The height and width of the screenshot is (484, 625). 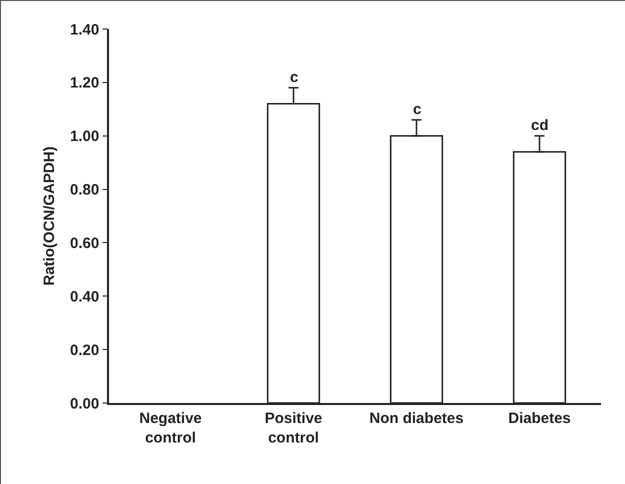 What do you see at coordinates (85, 297) in the screenshot?
I see `y-tick-label: 0.40` at bounding box center [85, 297].